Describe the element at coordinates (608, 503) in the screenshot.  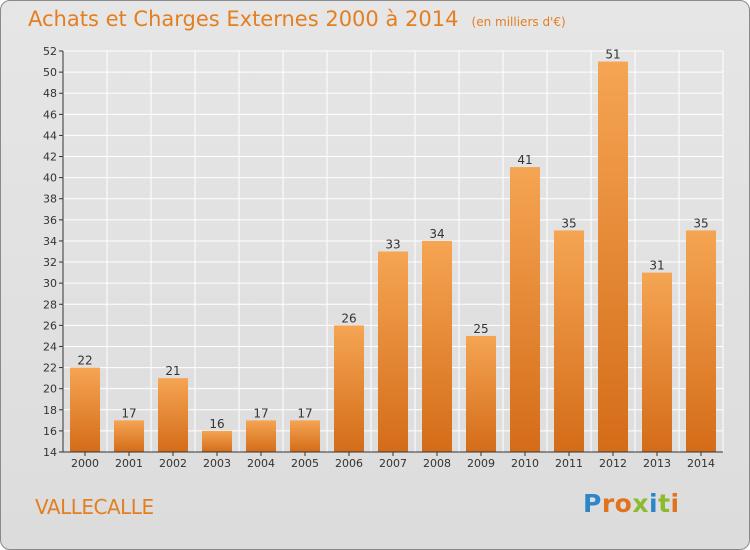
I see `logo-letter: r` at that location.